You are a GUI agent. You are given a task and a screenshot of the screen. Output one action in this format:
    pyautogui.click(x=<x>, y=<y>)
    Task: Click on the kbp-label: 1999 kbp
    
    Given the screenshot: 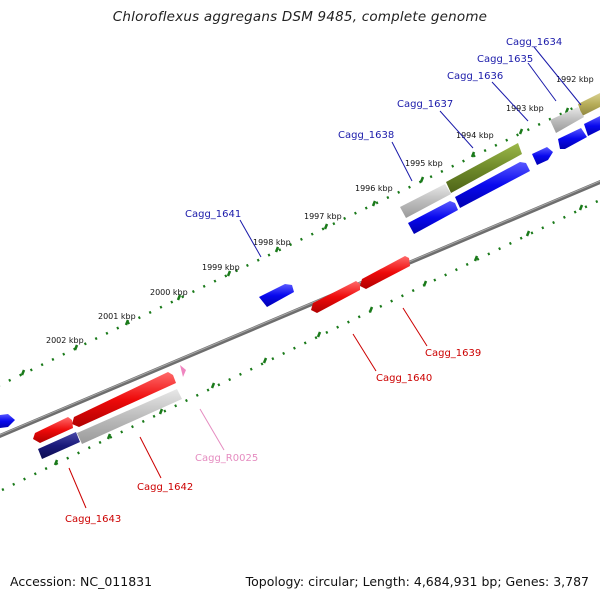 What is the action you would take?
    pyautogui.click(x=221, y=267)
    